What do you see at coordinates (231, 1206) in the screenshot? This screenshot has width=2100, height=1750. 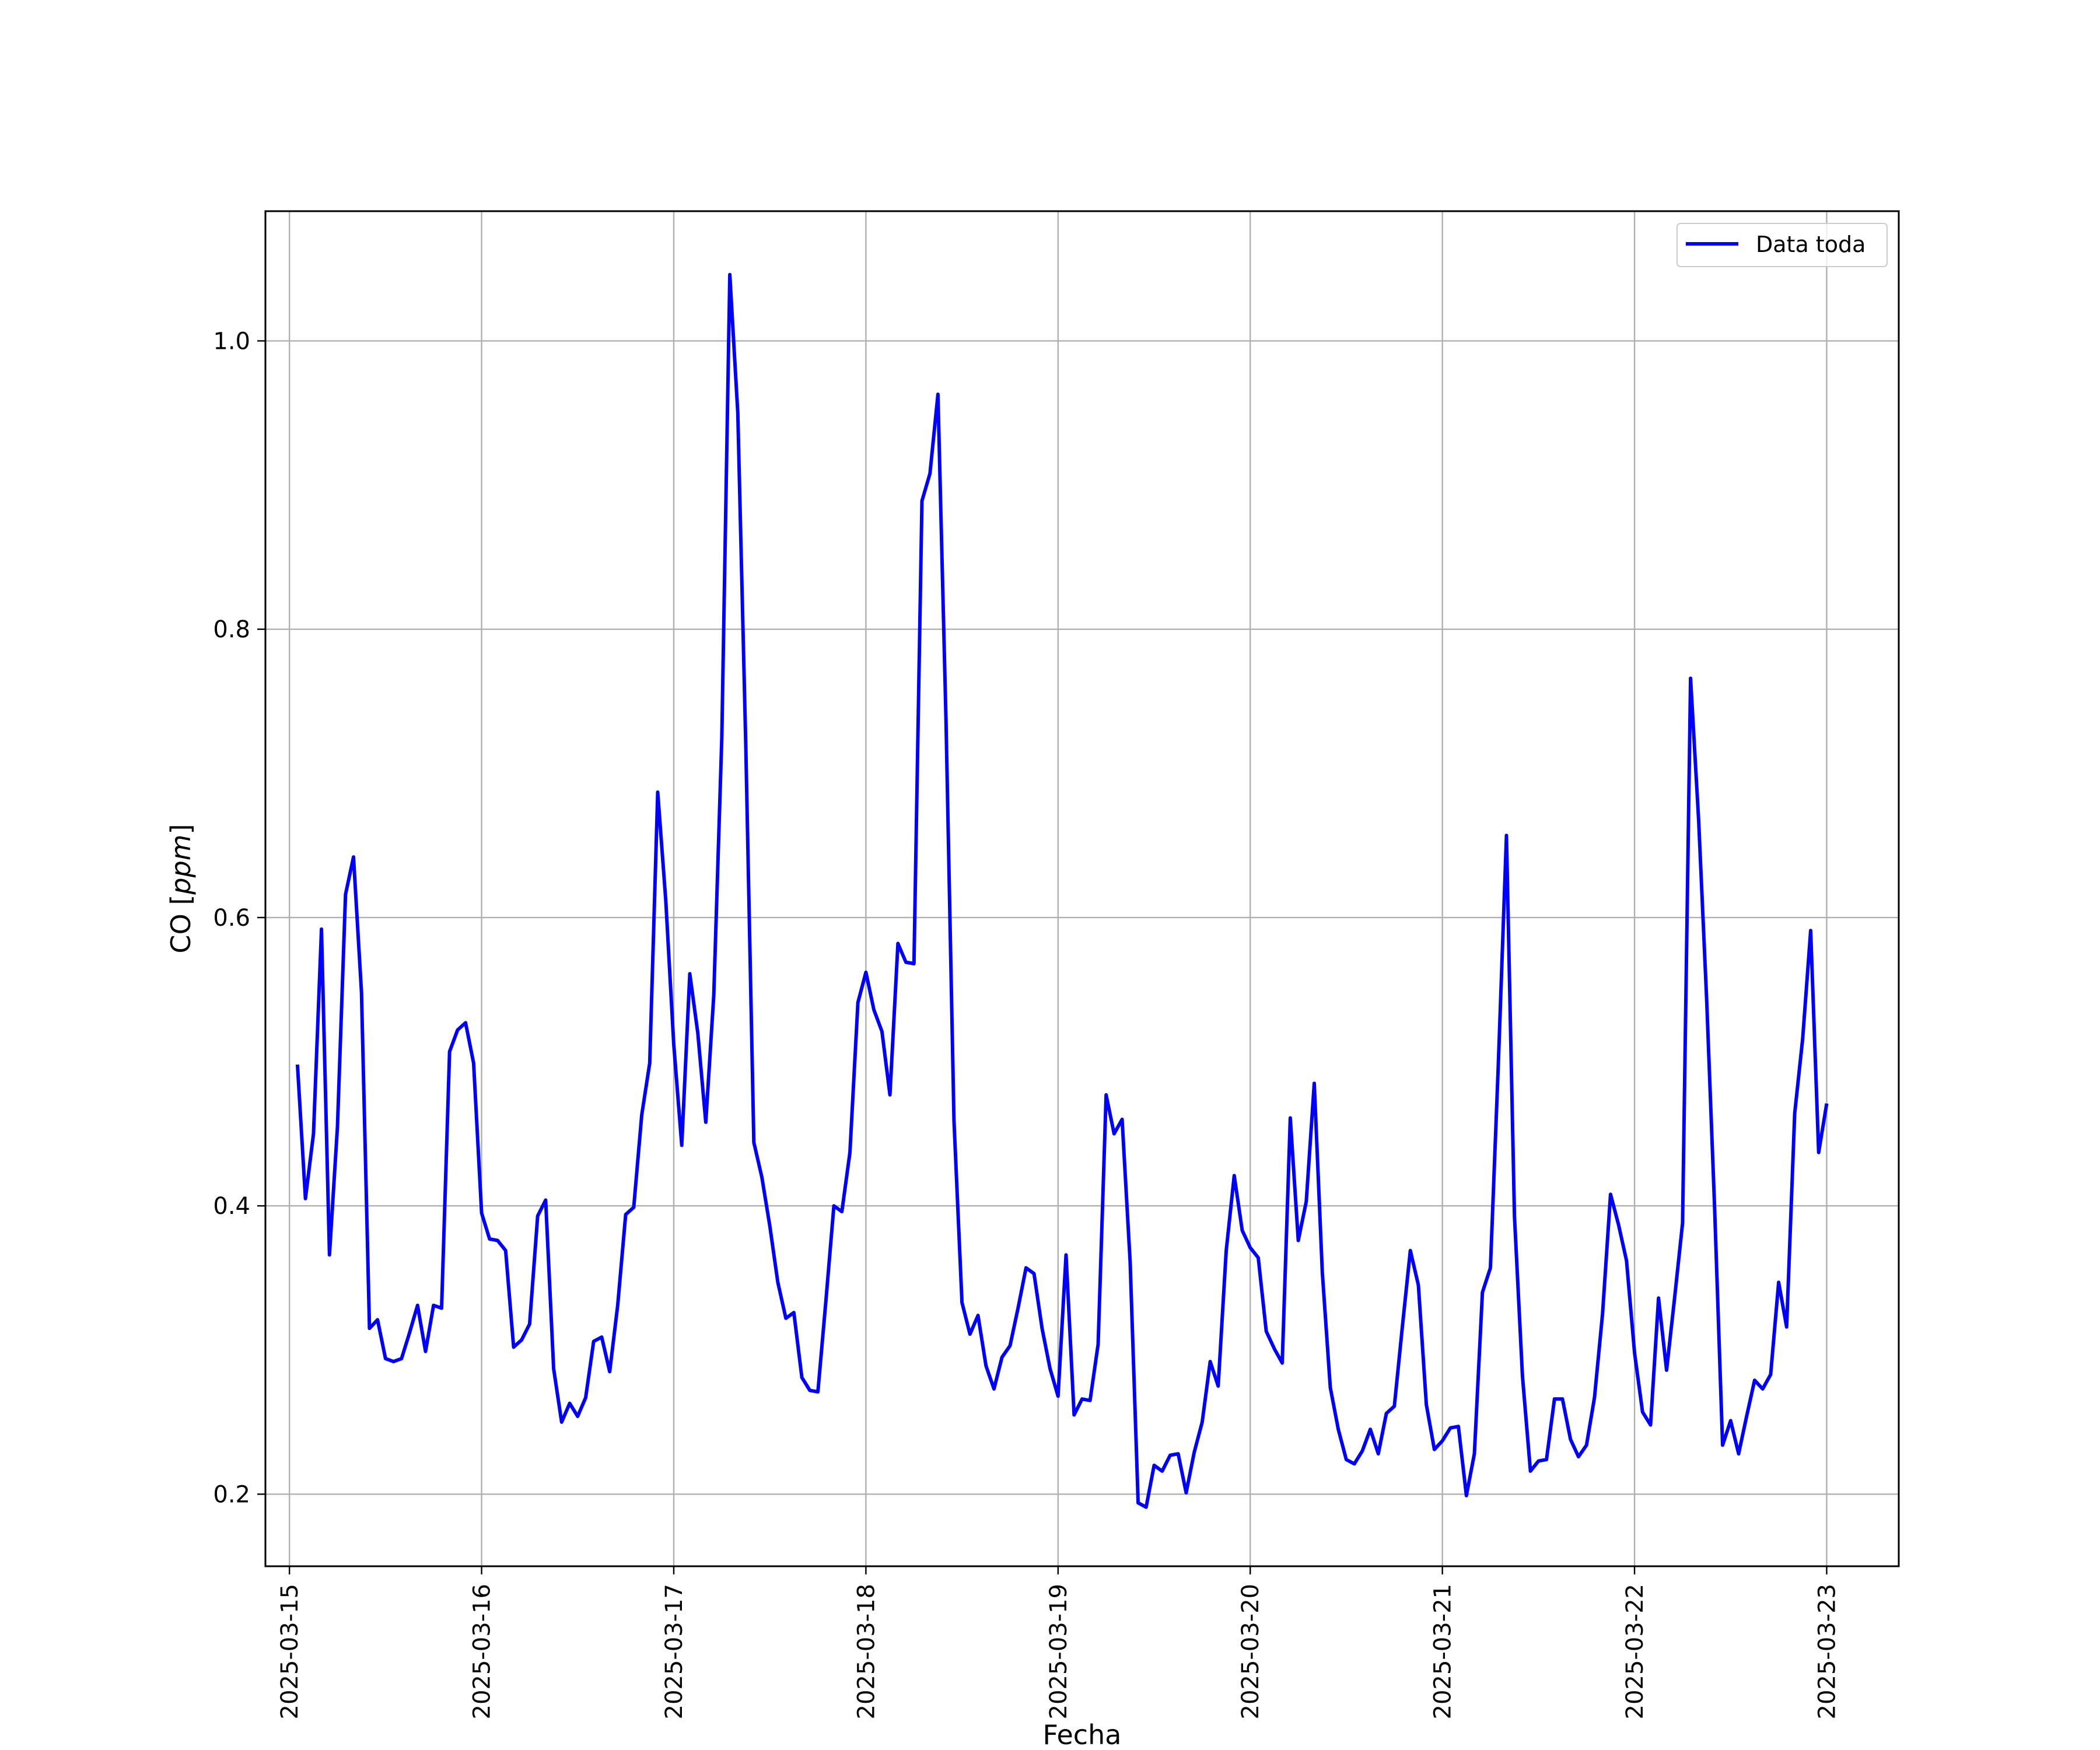 I see `y-tick-label: 0.4` at bounding box center [231, 1206].